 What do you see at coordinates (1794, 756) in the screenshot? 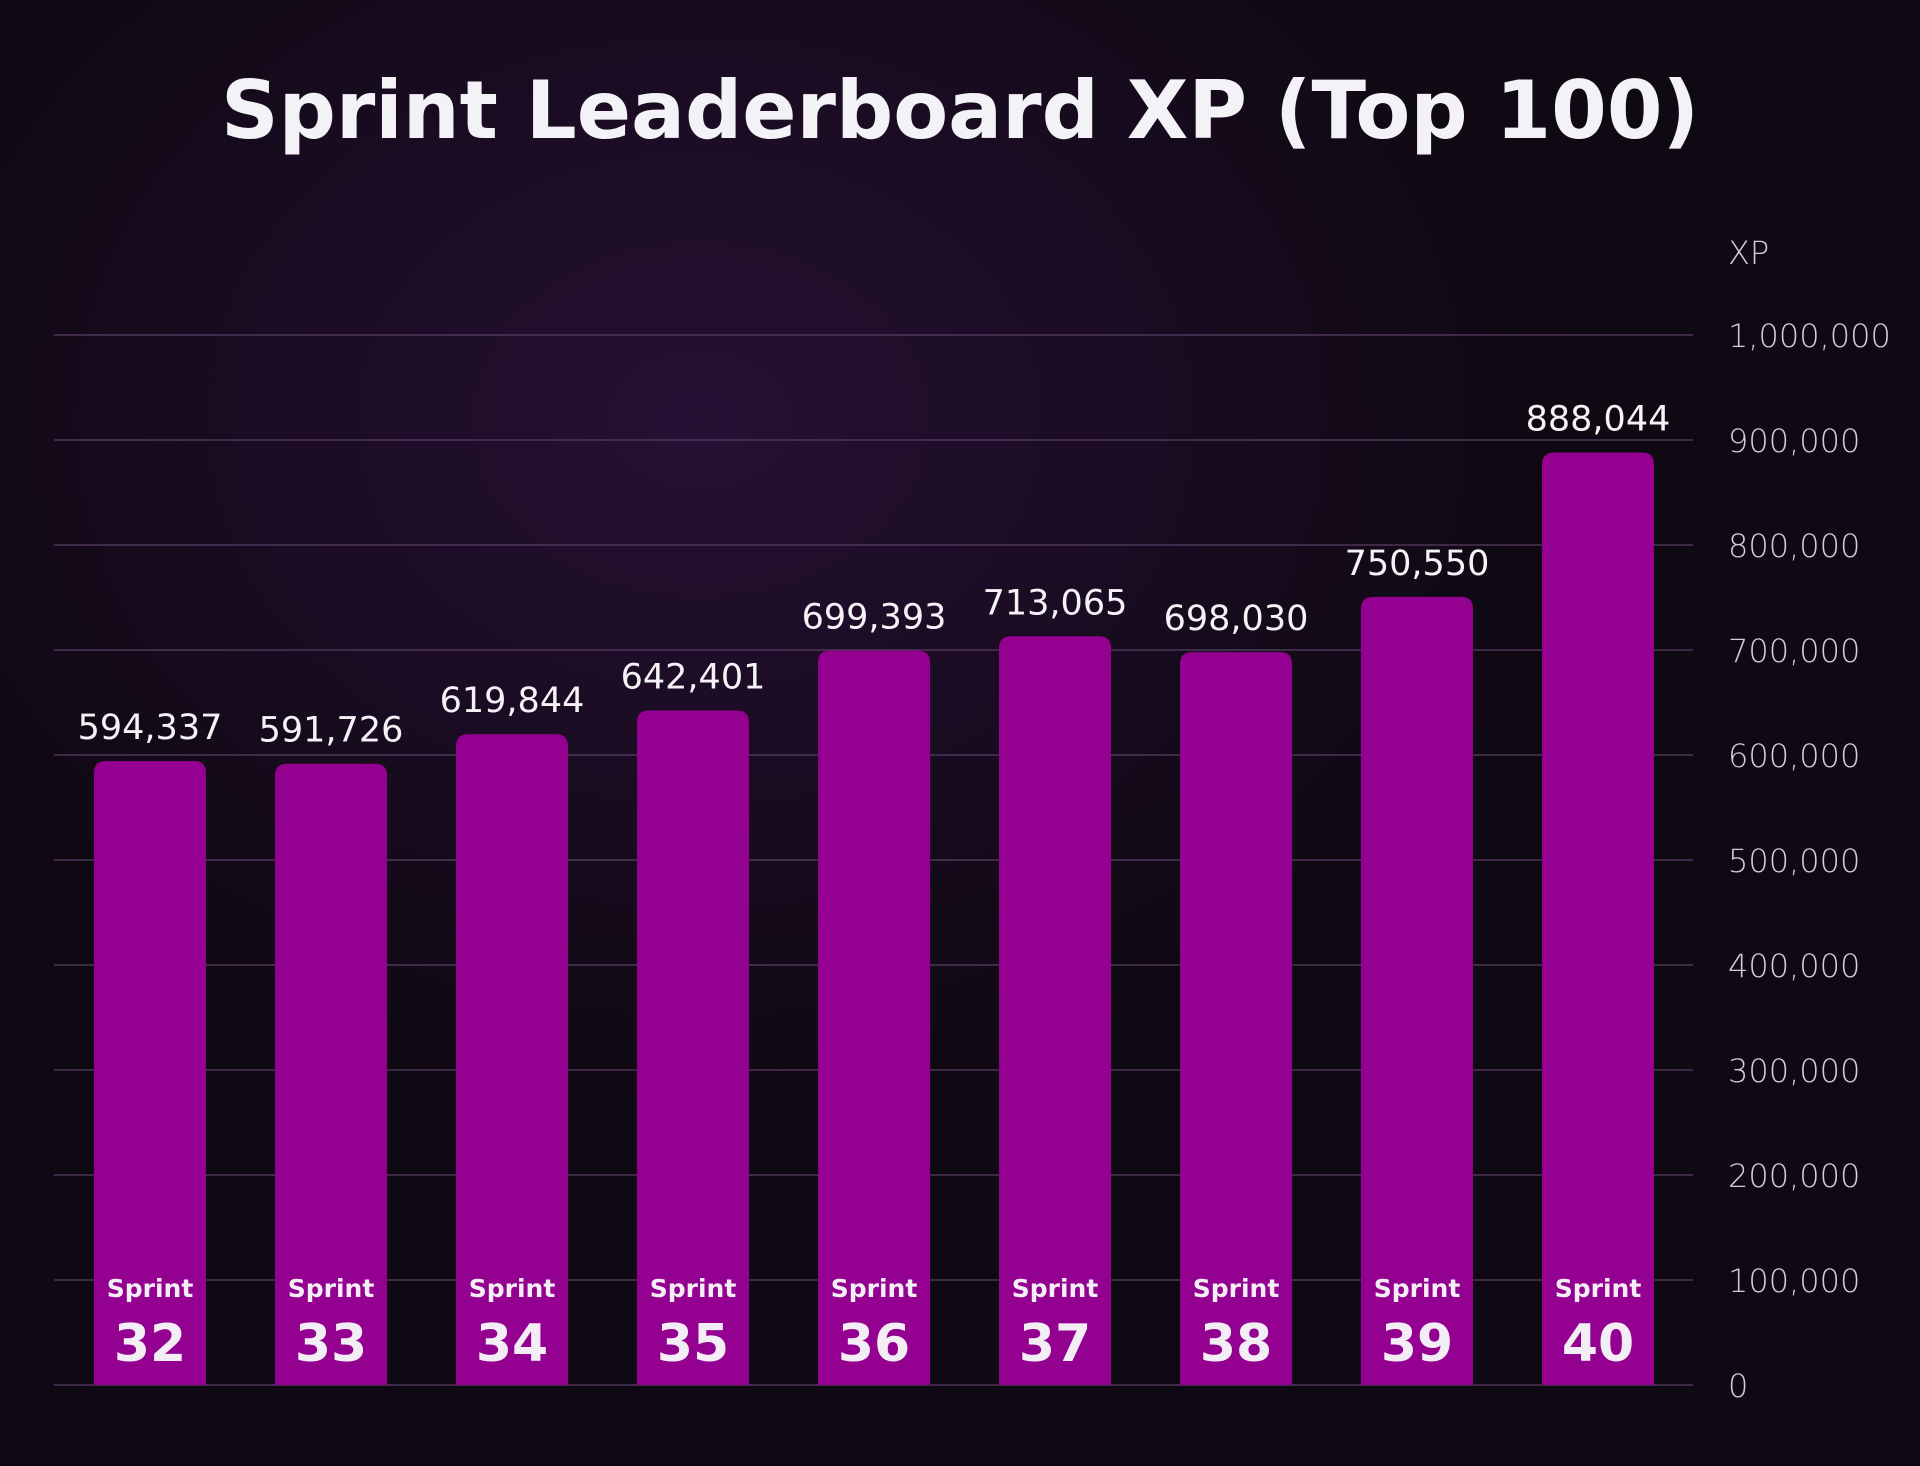
I see `y-tick-label: 600,000` at bounding box center [1794, 756].